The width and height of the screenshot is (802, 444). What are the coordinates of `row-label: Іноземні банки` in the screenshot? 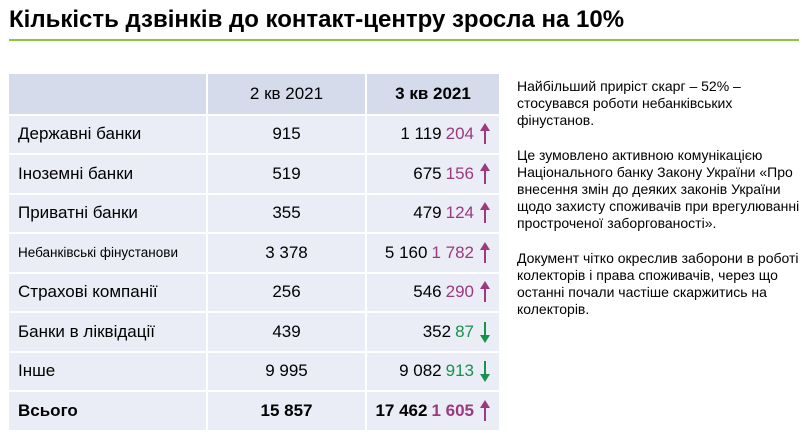 It's located at (108, 173).